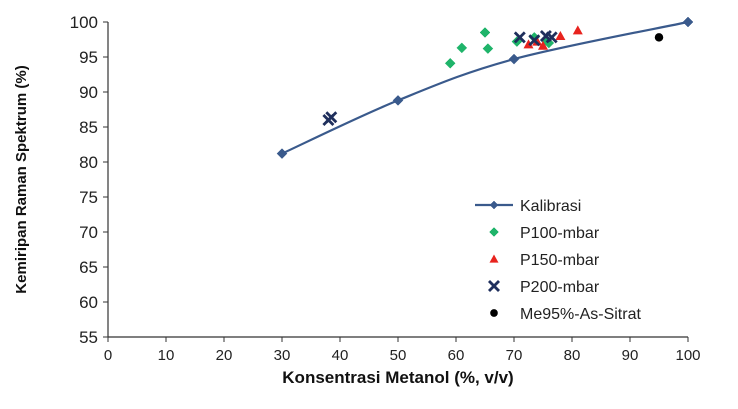 The image size is (738, 409). Describe the element at coordinates (659, 37) in the screenshot. I see `point-me95-as-sitrat` at that location.